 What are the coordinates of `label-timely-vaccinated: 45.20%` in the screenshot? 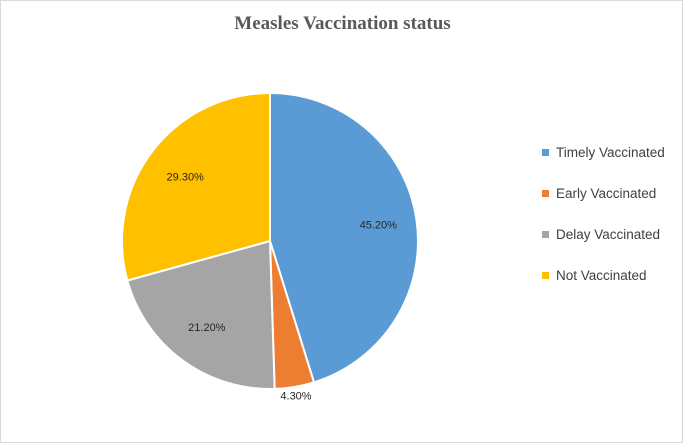 It's located at (379, 226).